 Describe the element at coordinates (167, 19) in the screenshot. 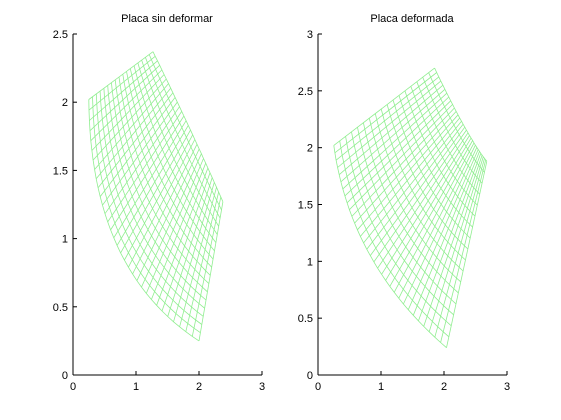

I see `subplot-title: Placa sin deformar` at that location.